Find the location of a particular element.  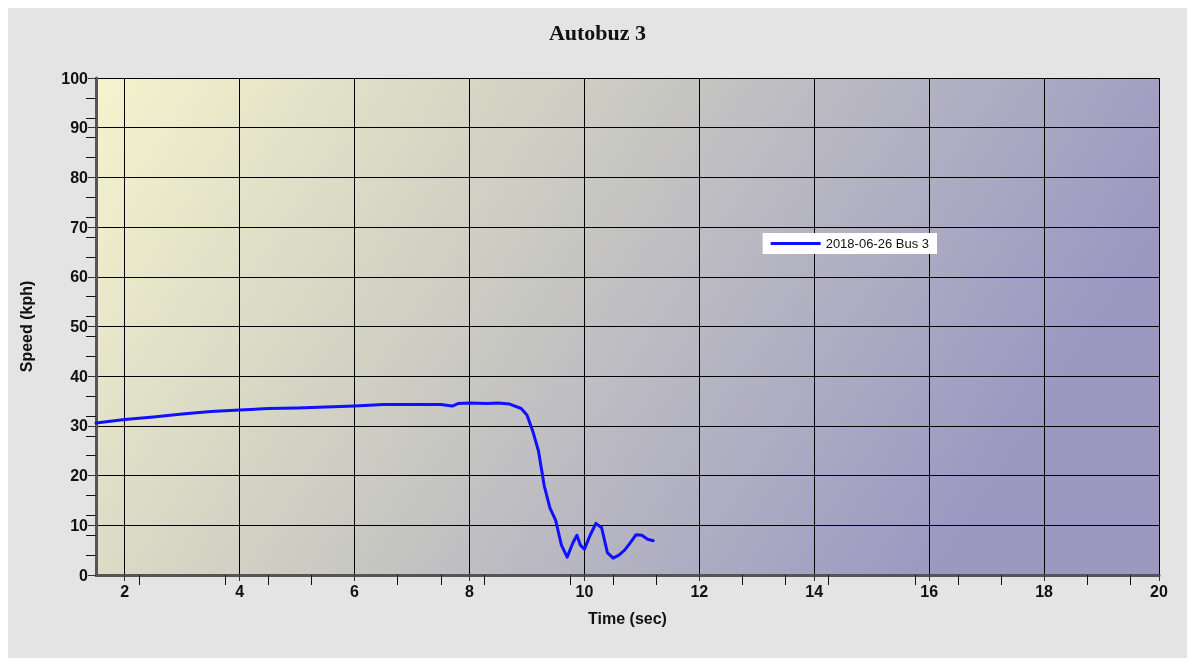

y-axis-title: Speed (kph) is located at coordinates (26, 326).